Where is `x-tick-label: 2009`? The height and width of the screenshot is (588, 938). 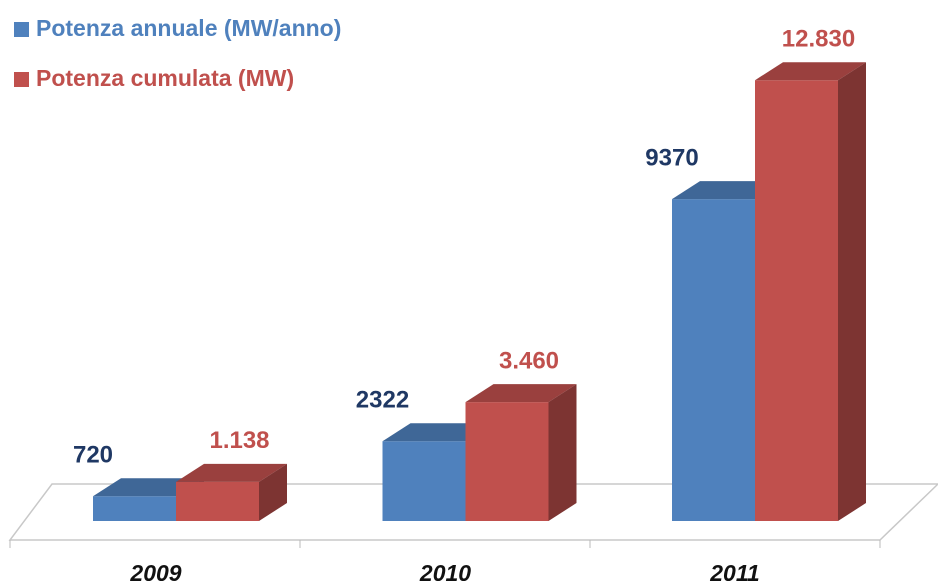 x-tick-label: 2009 is located at coordinates (155, 573).